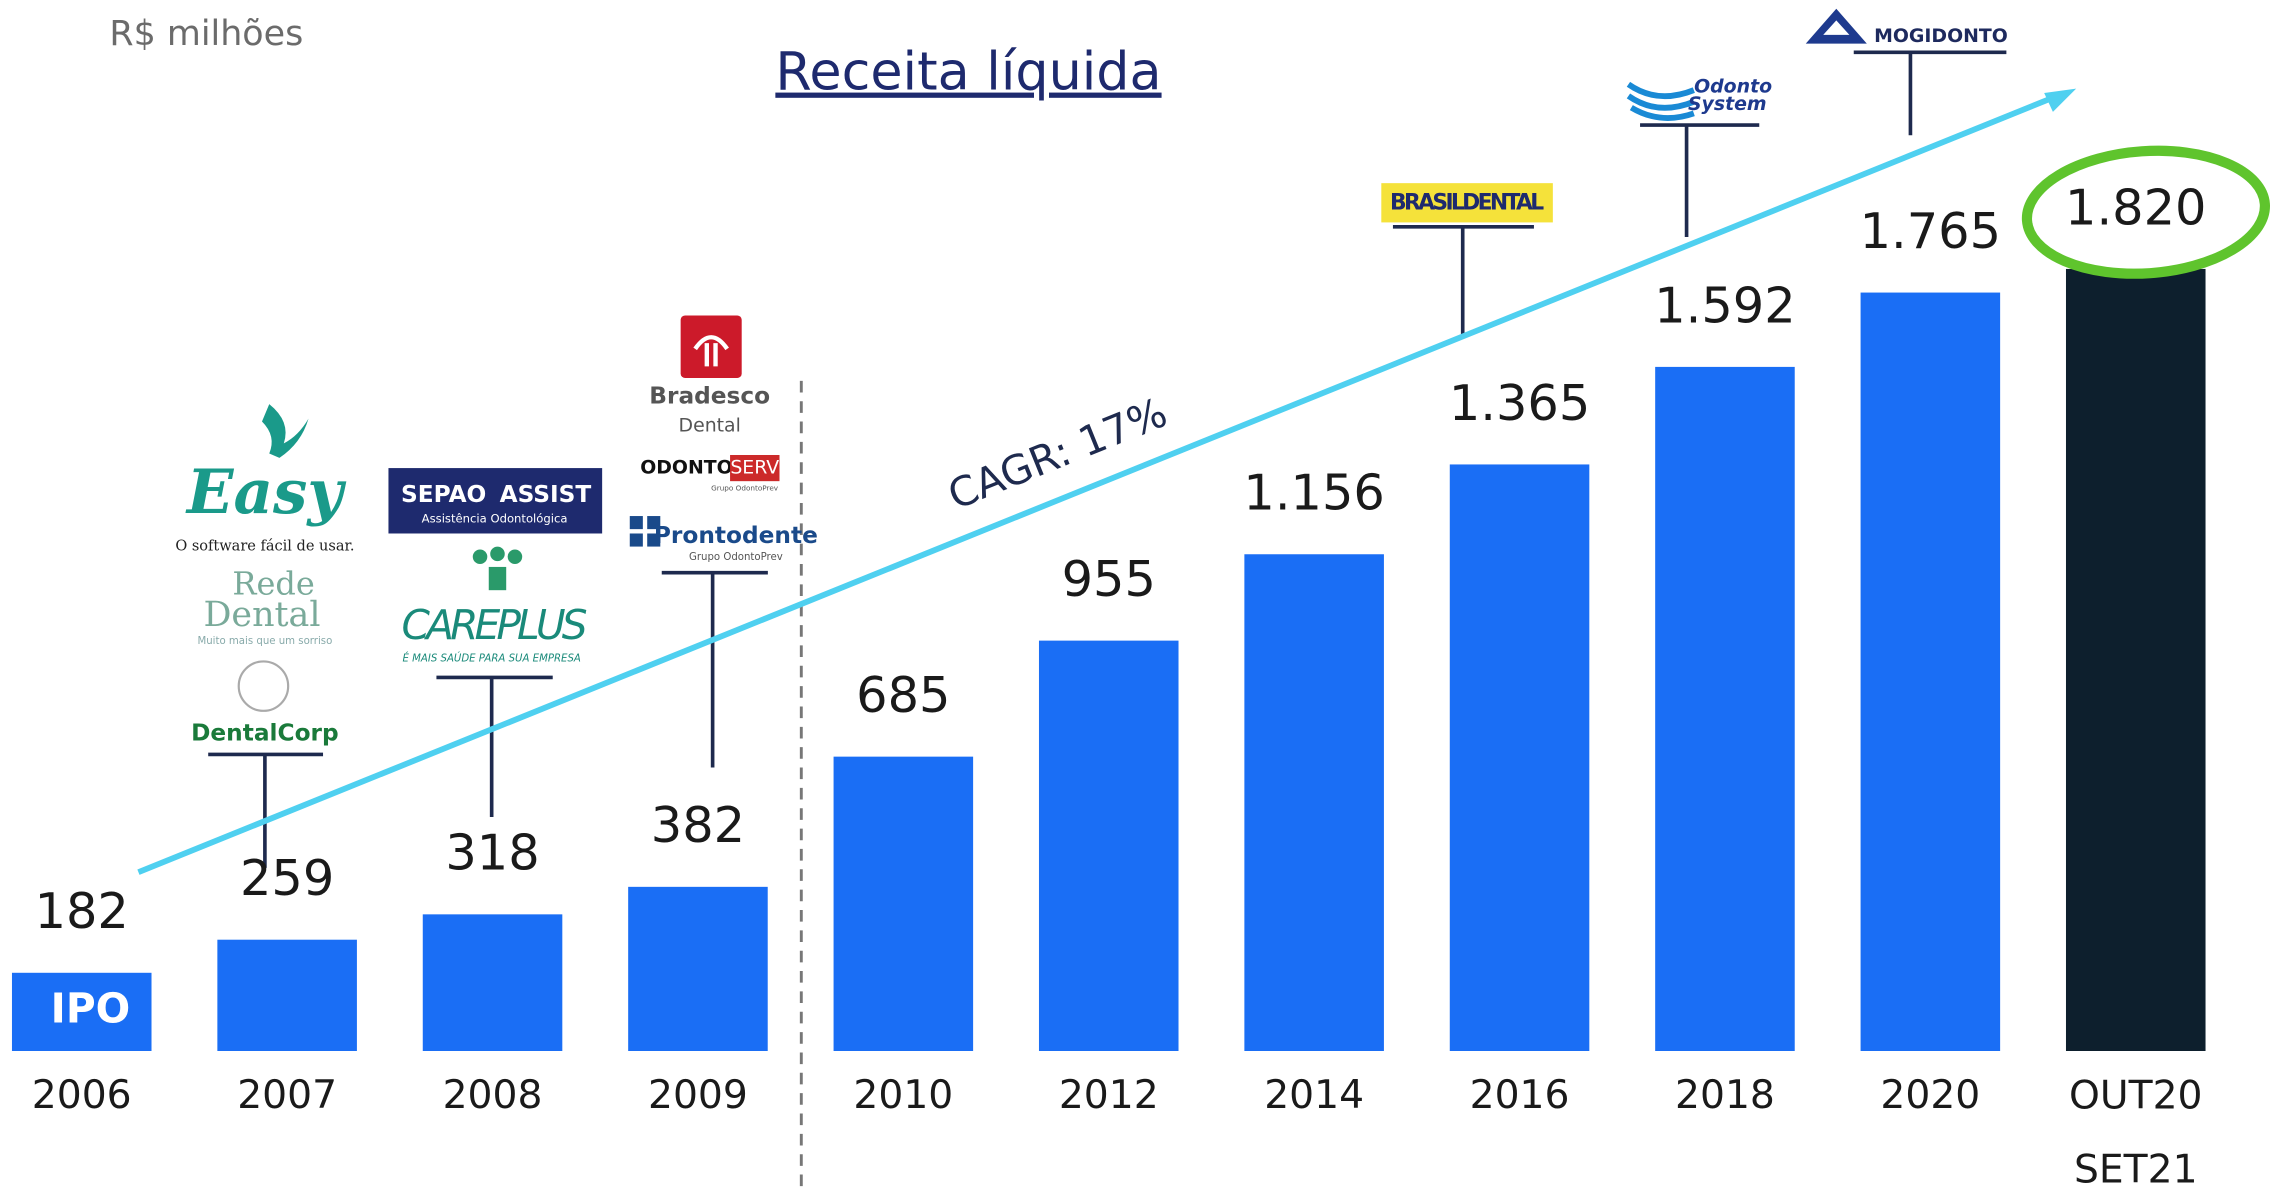 The image size is (2280, 1196). What do you see at coordinates (287, 1095) in the screenshot?
I see `x-tick-label: 2007` at bounding box center [287, 1095].